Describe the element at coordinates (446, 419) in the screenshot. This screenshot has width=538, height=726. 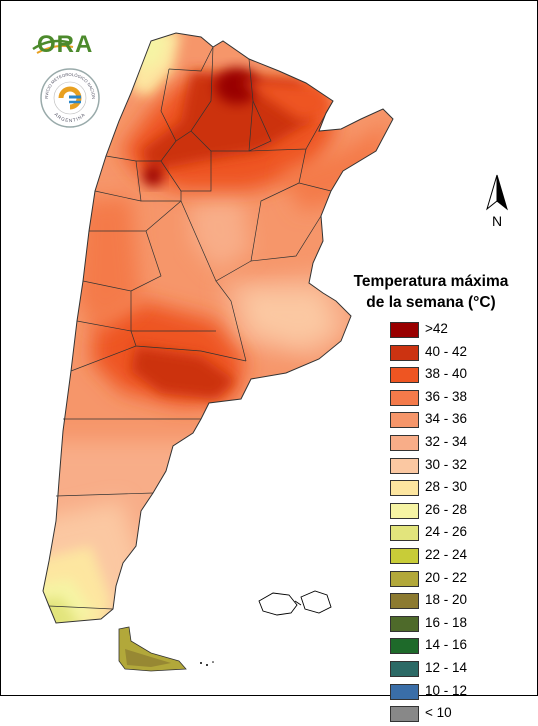
I see `legend-label: 34 - 36` at that location.